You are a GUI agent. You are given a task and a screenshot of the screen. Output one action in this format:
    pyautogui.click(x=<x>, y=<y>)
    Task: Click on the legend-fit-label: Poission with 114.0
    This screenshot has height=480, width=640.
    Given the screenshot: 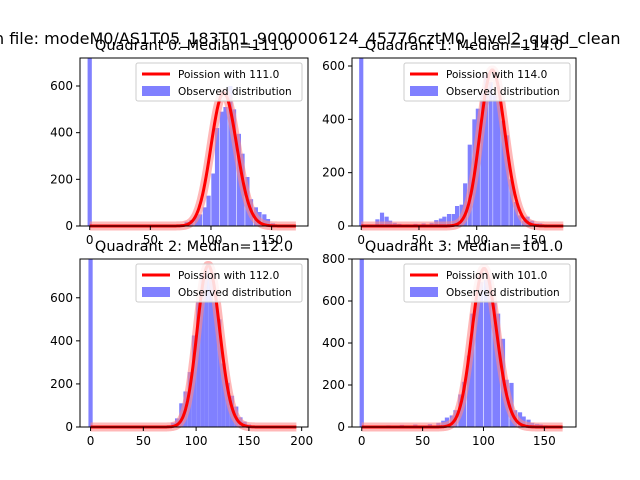 What is the action you would take?
    pyautogui.click(x=496, y=75)
    